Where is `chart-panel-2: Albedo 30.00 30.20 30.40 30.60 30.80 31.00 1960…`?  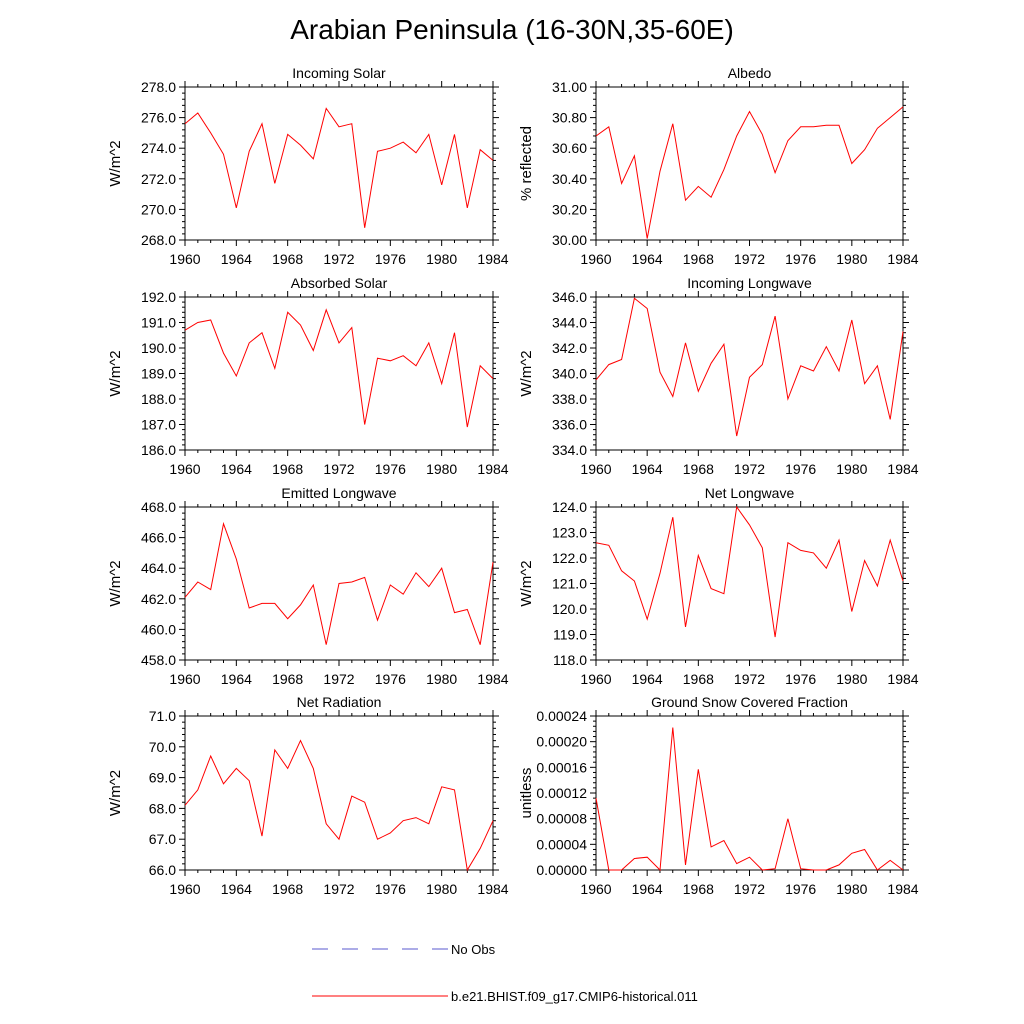
chart-panel-2: Albedo 30.00 30.20 30.40 30.60 30.80 31.00 1960… is located at coordinates (718, 166).